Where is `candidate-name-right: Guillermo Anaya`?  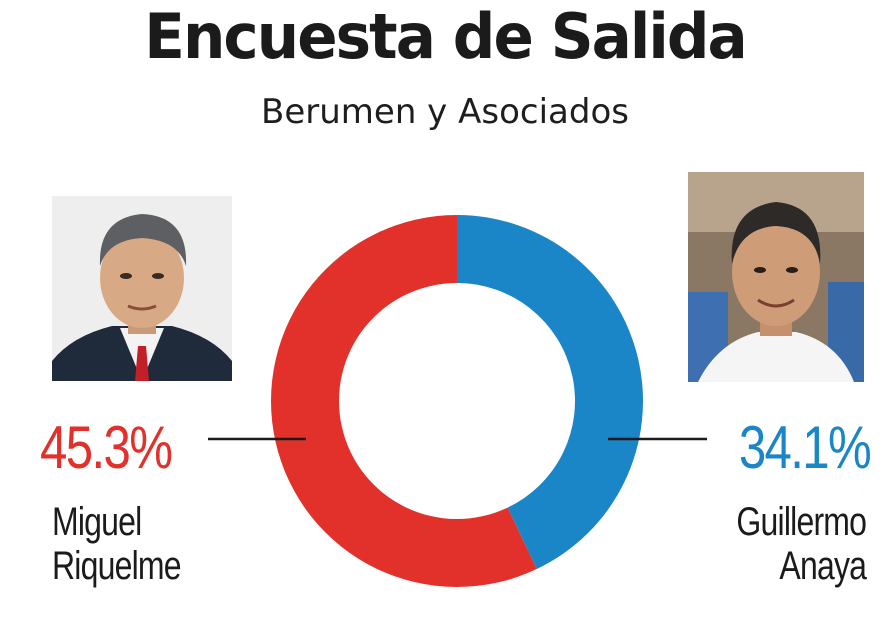
candidate-name-right: Guillermo Anaya is located at coordinates (801, 544).